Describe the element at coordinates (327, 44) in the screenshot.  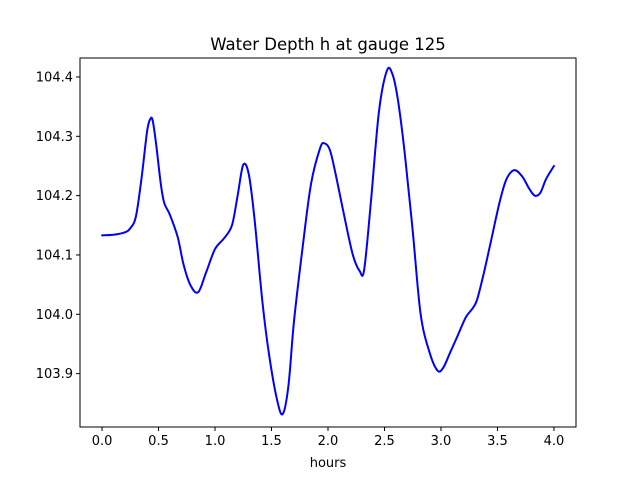
I see `chart-title: Water Depth h at gauge 125` at that location.